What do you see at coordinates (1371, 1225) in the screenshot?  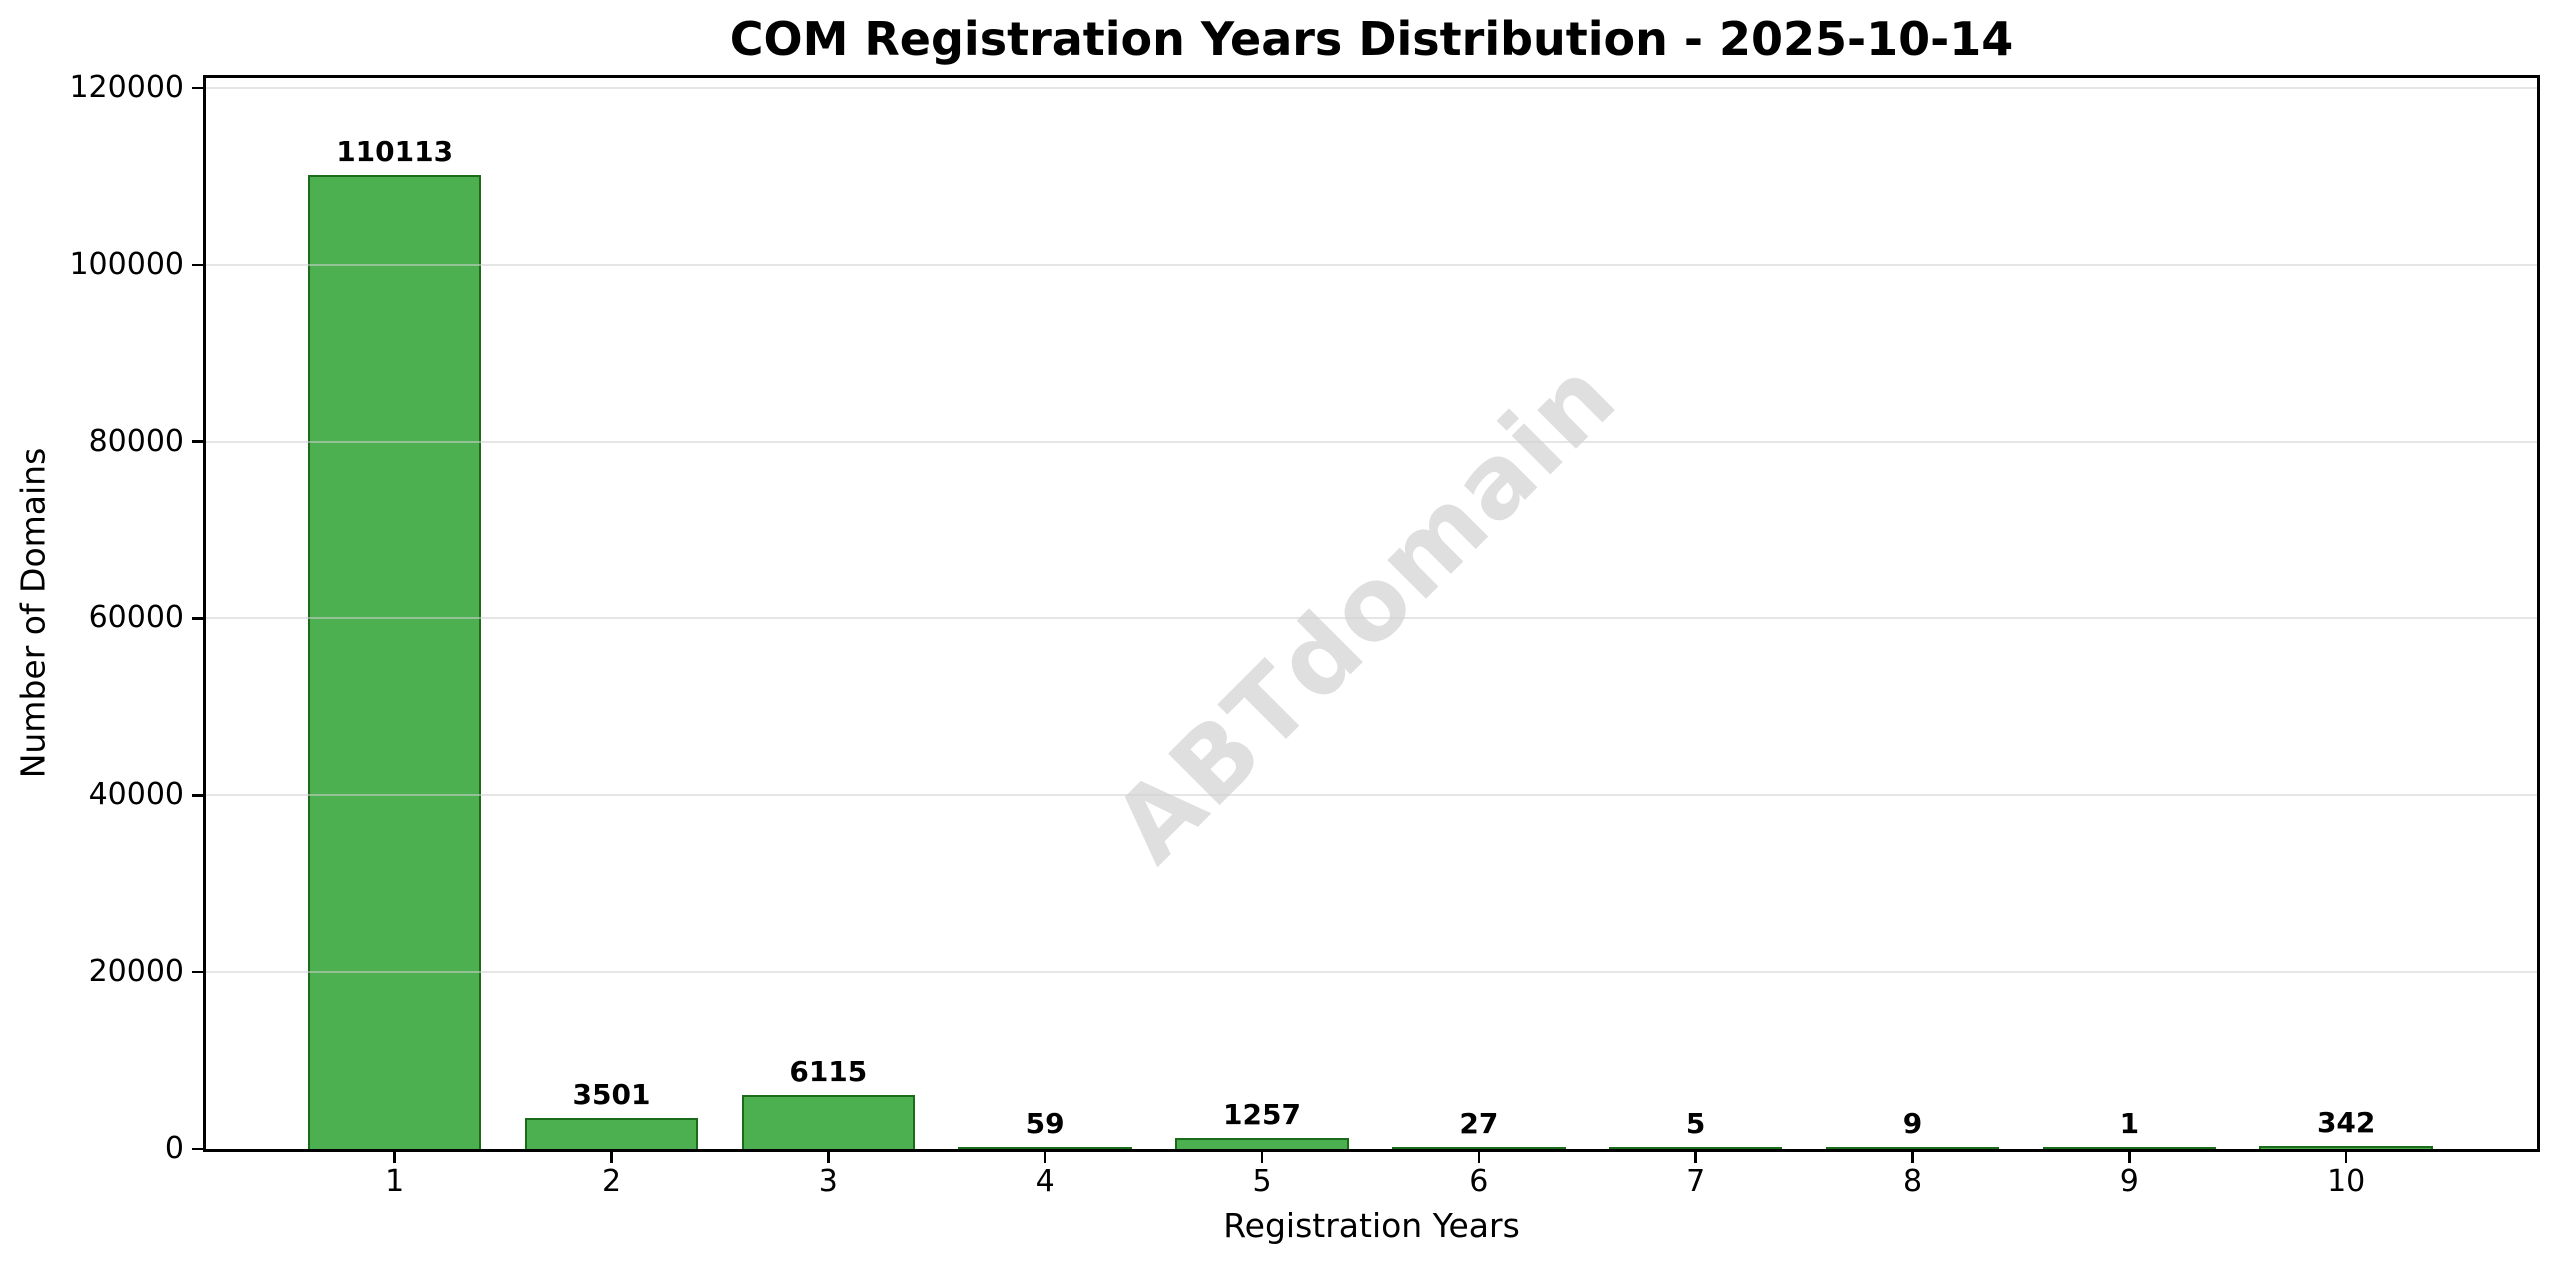 I see `x-axis-title: Registration Years` at bounding box center [1371, 1225].